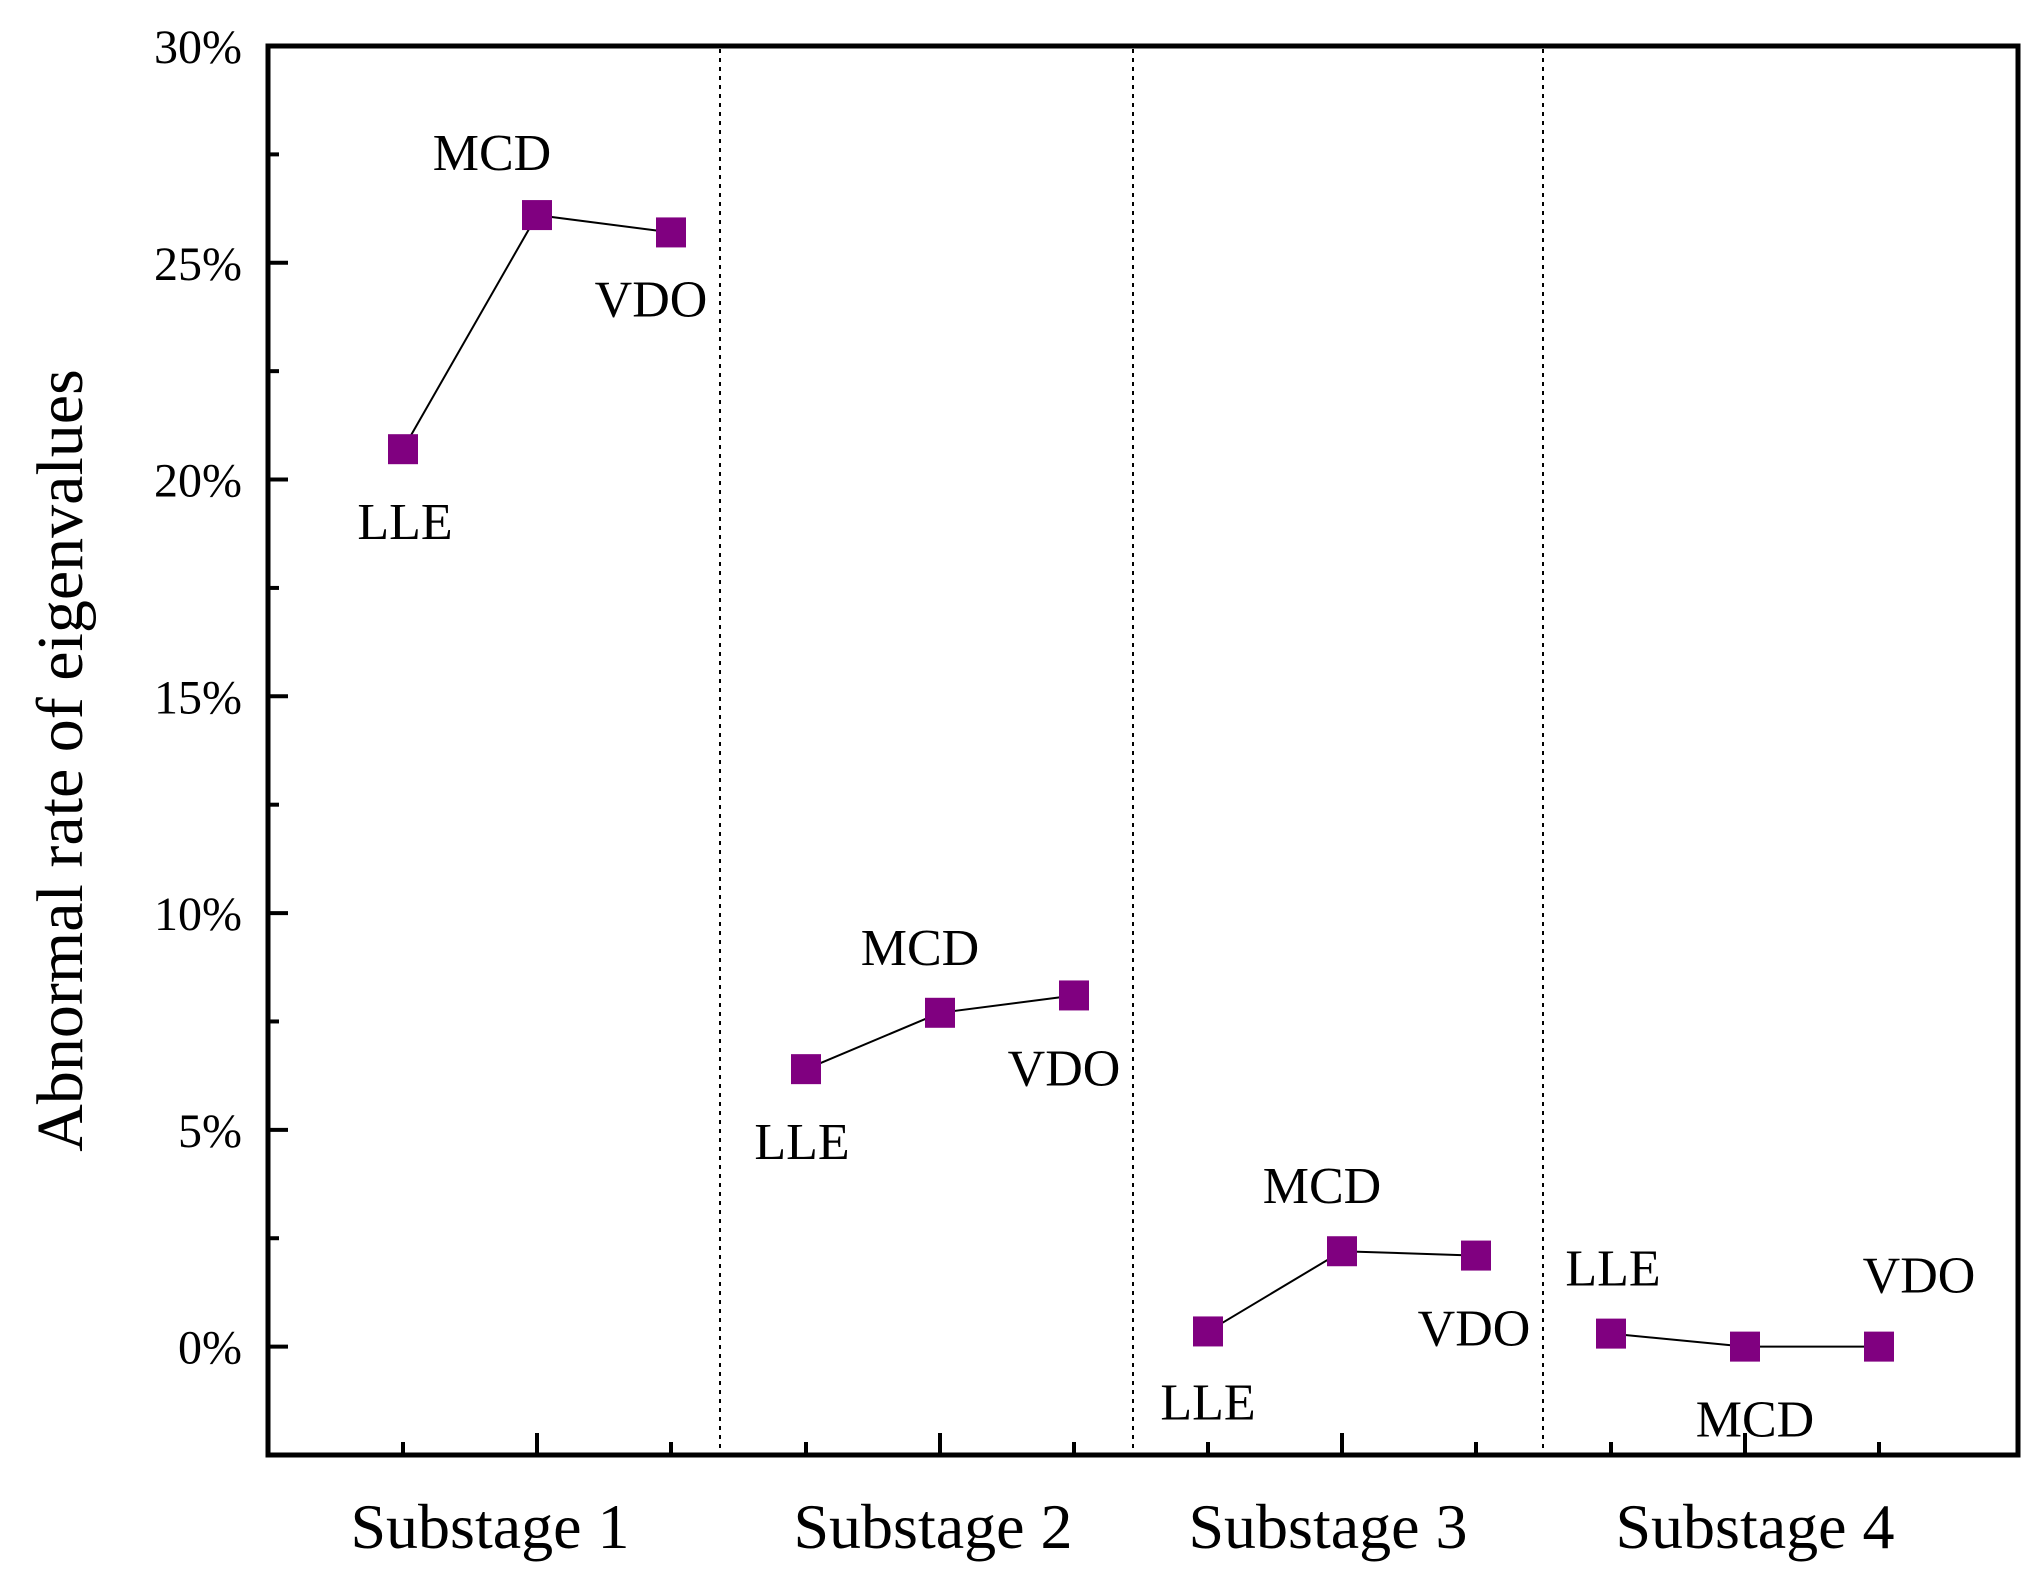 This screenshot has width=2030, height=1584. I want to click on series-line, so click(537, 332).